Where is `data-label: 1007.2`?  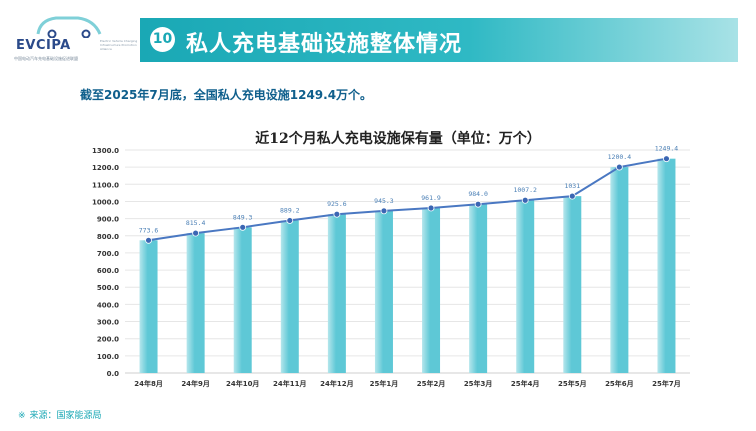
data-label: 1007.2 is located at coordinates (525, 190).